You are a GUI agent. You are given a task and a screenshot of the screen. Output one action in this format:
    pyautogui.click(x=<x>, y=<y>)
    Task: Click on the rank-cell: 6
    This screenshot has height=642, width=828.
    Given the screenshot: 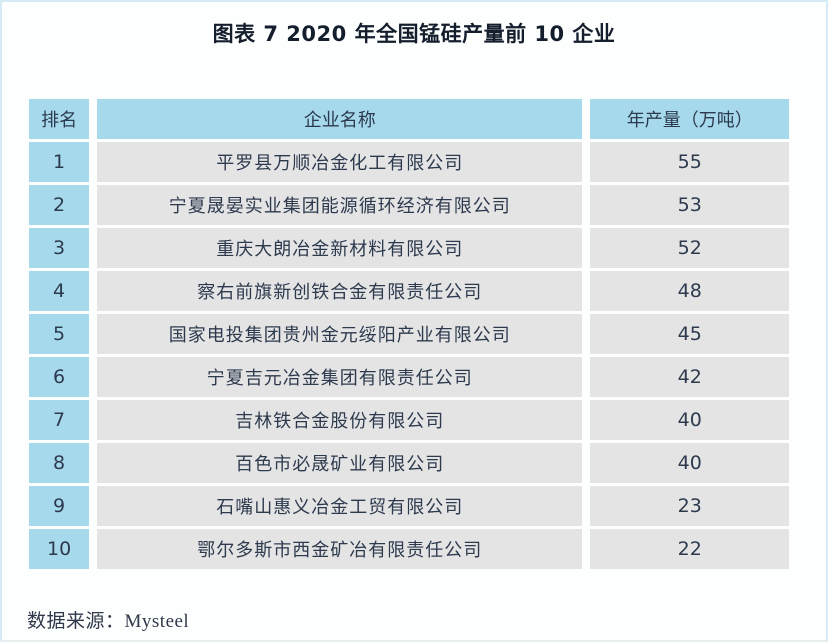 What is the action you would take?
    pyautogui.click(x=59, y=377)
    